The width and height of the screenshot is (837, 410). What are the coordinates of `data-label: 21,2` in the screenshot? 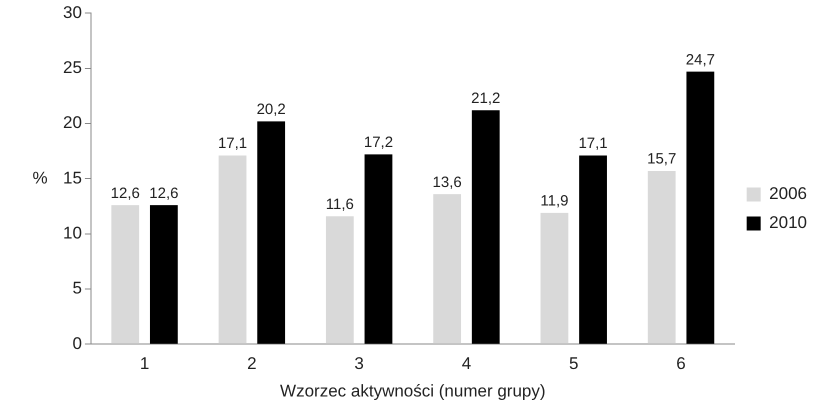 It's located at (485, 98).